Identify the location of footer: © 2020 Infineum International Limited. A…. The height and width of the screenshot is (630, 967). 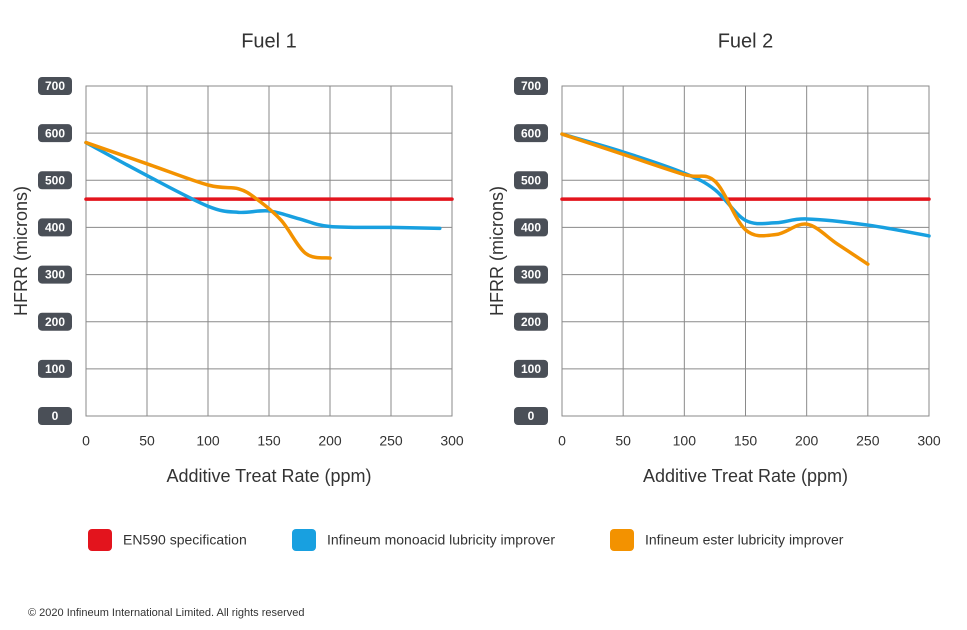
(166, 613).